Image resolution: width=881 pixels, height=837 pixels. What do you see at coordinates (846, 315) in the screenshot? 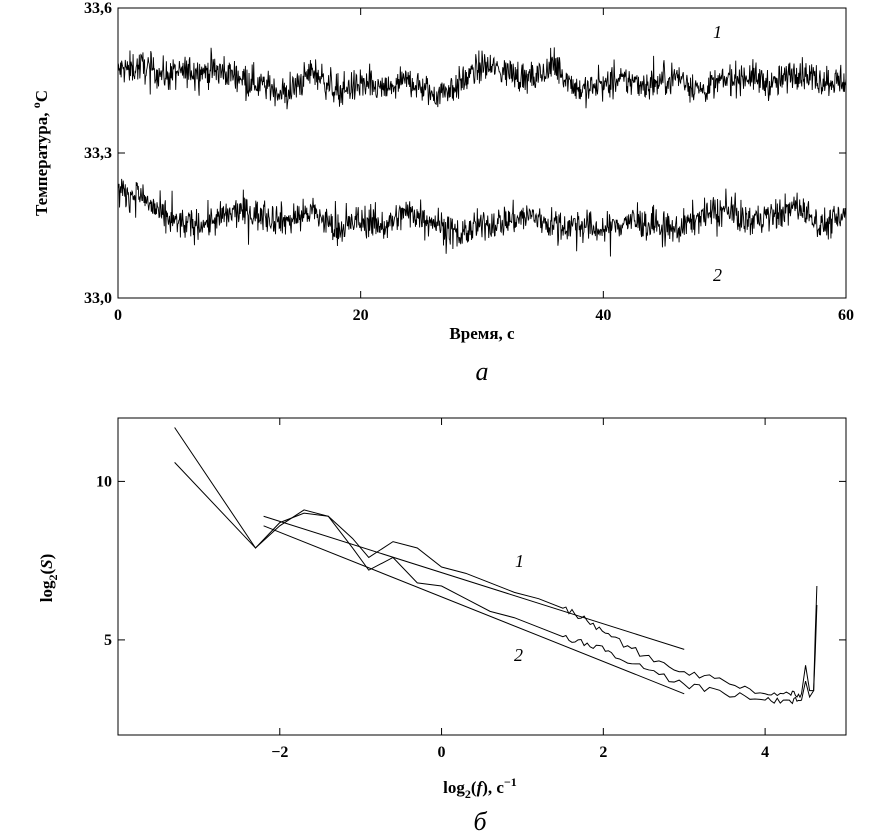
I see `x-tick-label: 60` at bounding box center [846, 315].